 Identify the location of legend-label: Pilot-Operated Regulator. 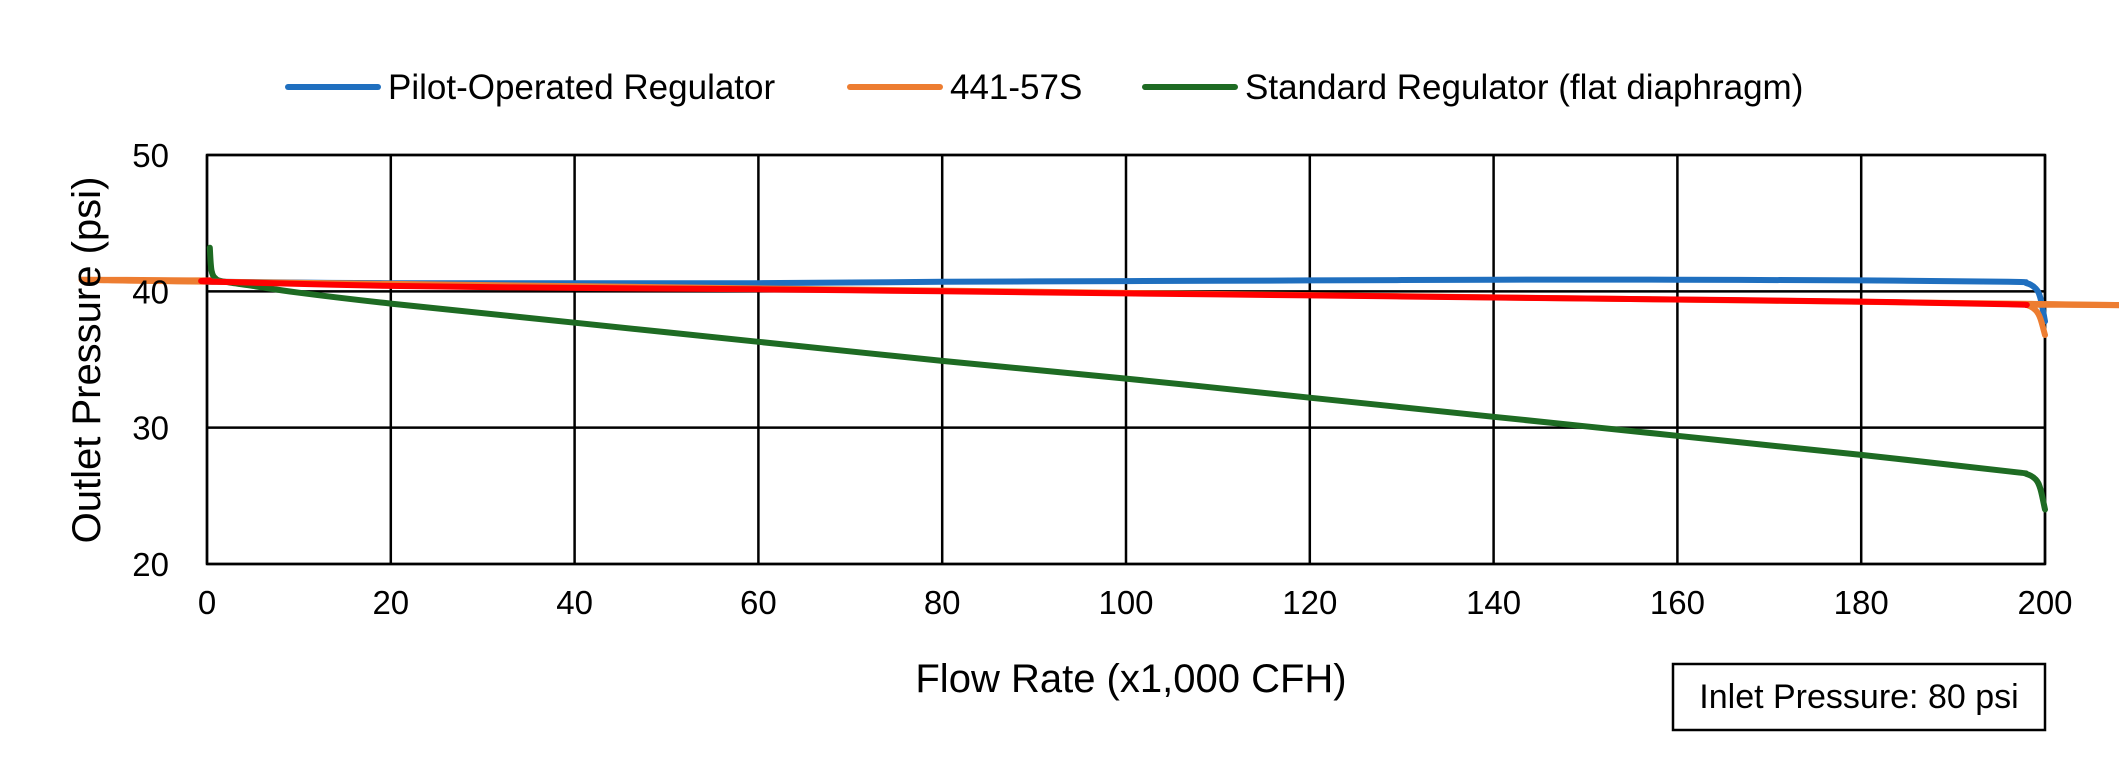
(581, 87).